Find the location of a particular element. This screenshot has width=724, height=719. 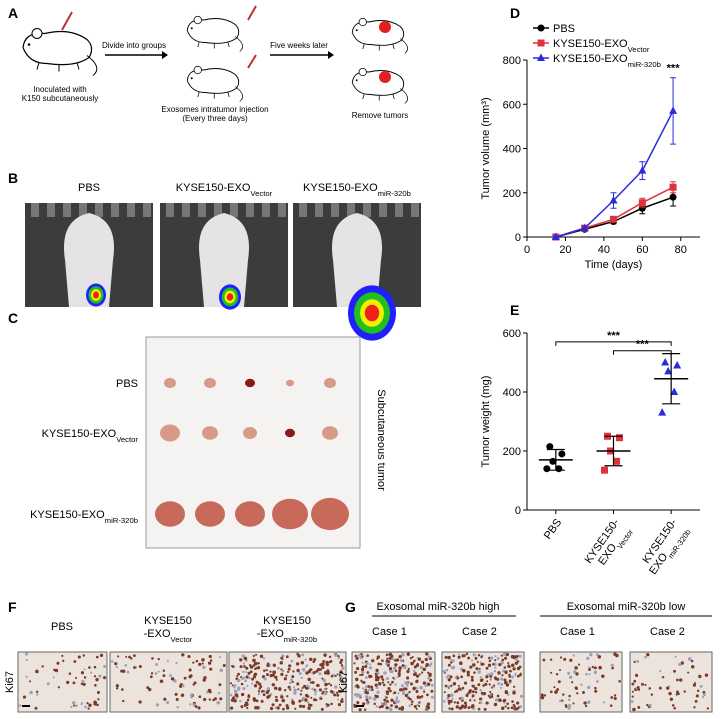

label: Divide into groups is located at coordinates (134, 45).